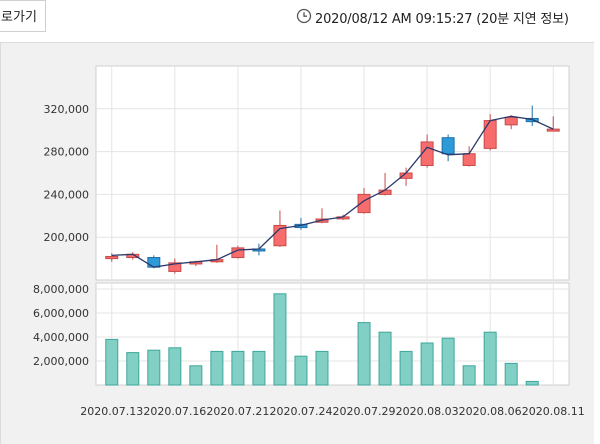 This screenshot has width=600, height=444. I want to click on back-button: 로가기, so click(23, 16).